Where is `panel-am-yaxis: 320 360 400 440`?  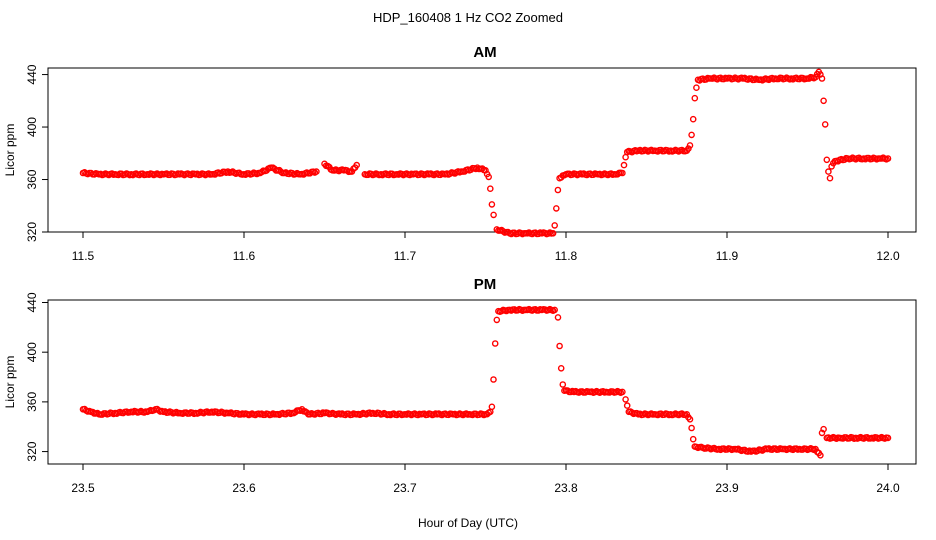
panel-am-yaxis: 320 360 400 440 is located at coordinates (36, 153).